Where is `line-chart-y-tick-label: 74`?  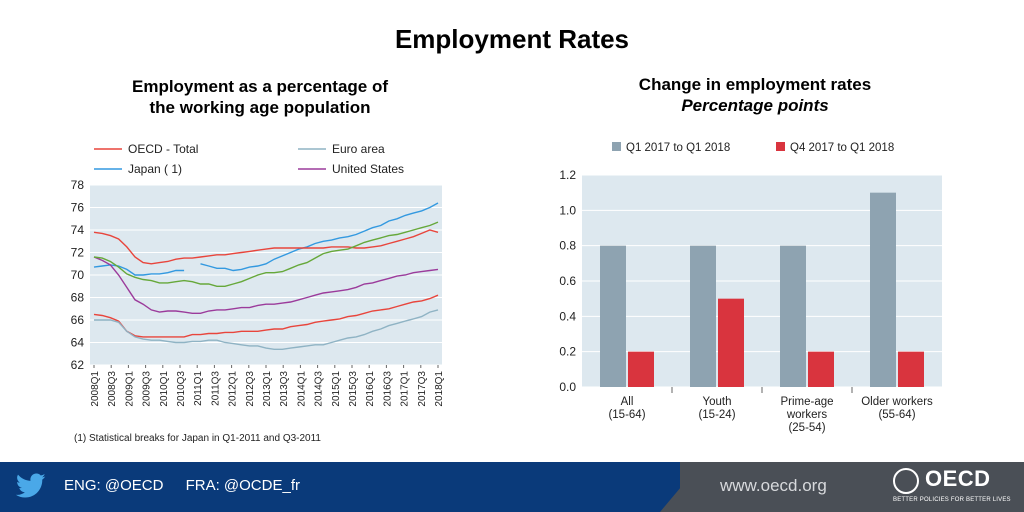 line-chart-y-tick-label: 74 is located at coordinates (78, 230).